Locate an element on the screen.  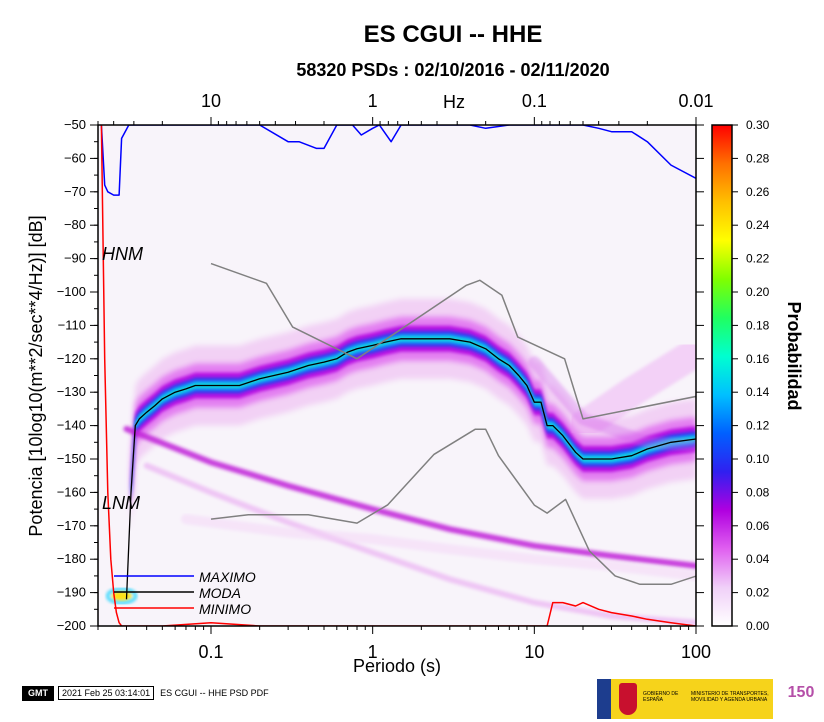
colorbar-tick-label: 0.22 is located at coordinates (758, 259).